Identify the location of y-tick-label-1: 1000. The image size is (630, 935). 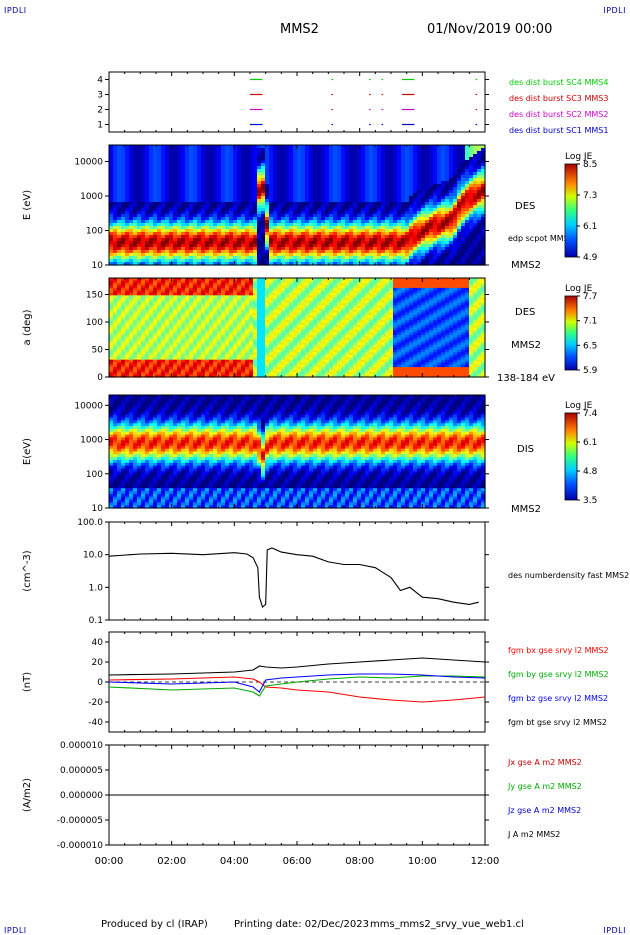
(91, 197).